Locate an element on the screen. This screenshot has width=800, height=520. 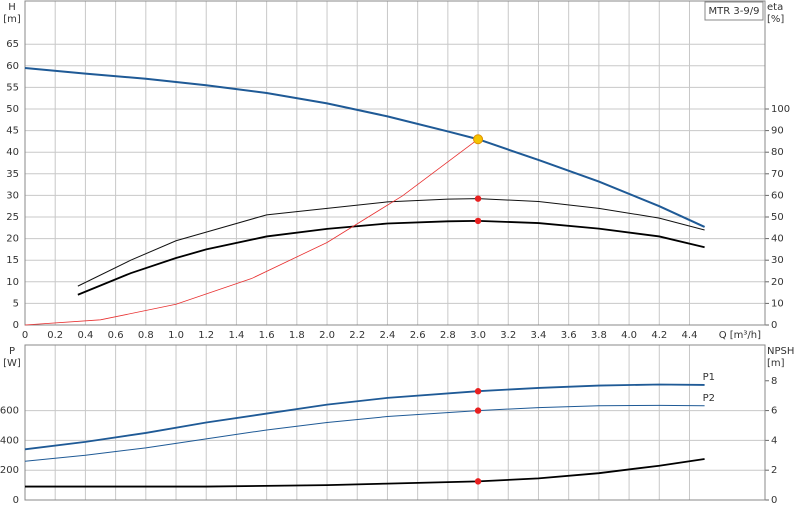
y2-tick-label: 60 is located at coordinates (777, 195).